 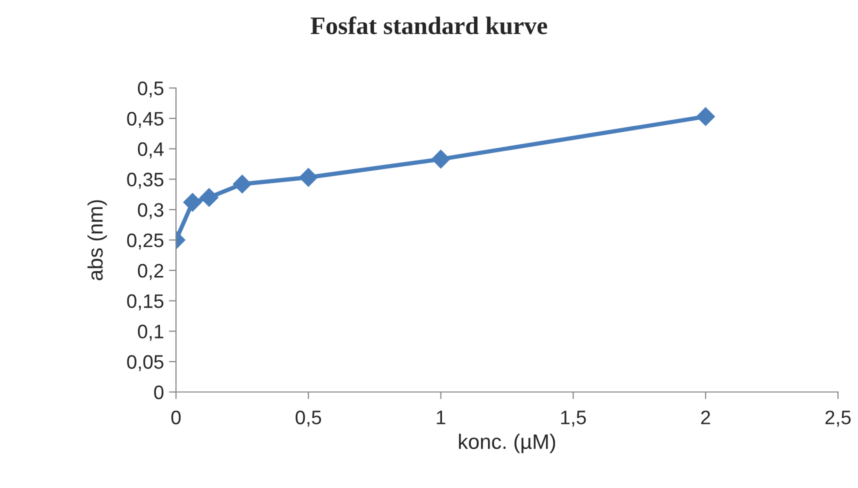 What do you see at coordinates (145, 241) in the screenshot?
I see `y-tick-label: 0,25` at bounding box center [145, 241].